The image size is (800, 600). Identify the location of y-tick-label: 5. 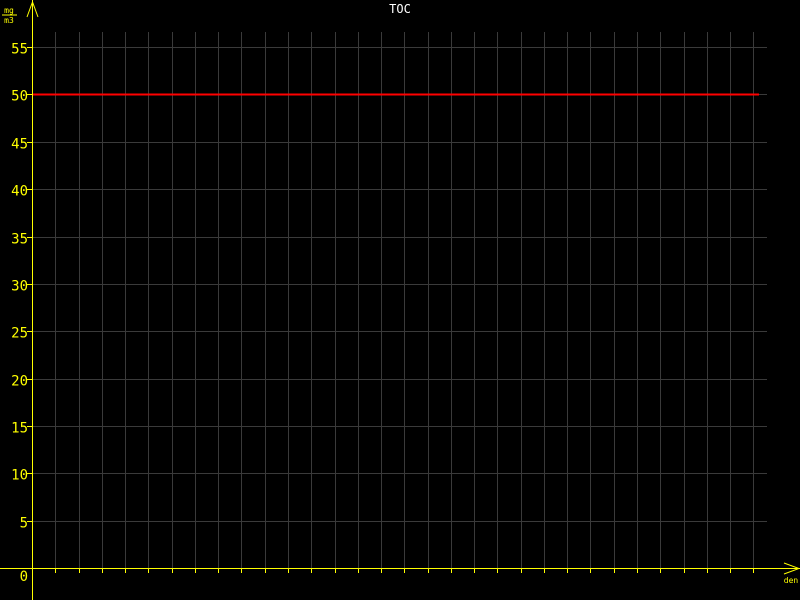
(24, 524).